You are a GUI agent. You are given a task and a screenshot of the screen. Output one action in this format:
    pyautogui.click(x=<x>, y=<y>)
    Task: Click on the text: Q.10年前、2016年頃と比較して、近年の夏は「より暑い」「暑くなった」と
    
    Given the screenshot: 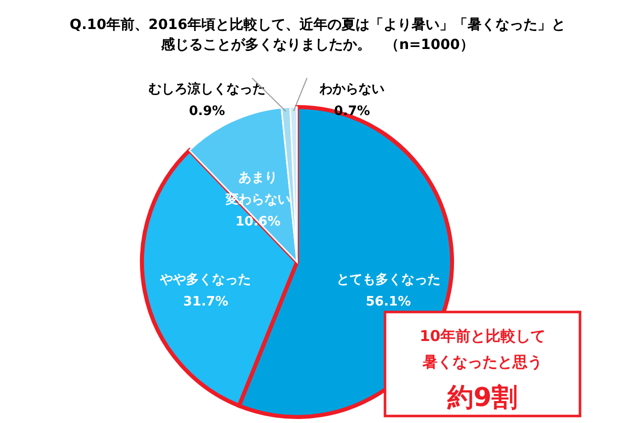 What is the action you would take?
    pyautogui.click(x=318, y=25)
    